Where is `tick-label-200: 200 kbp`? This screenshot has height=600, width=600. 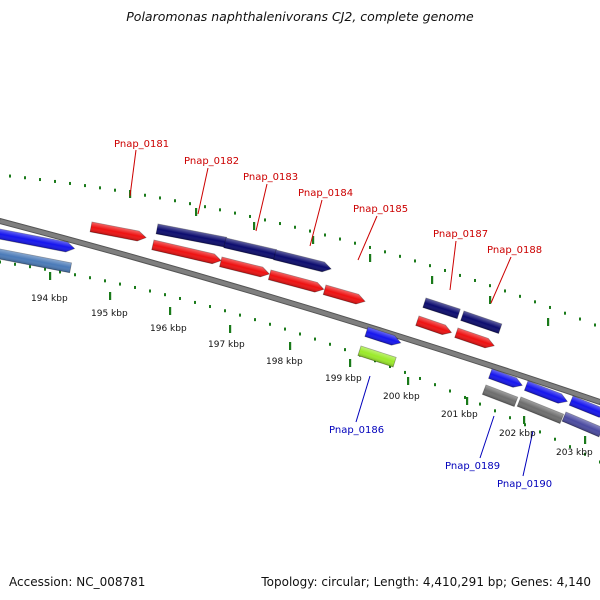
tick-label-200: 200 kbp is located at coordinates (401, 397).